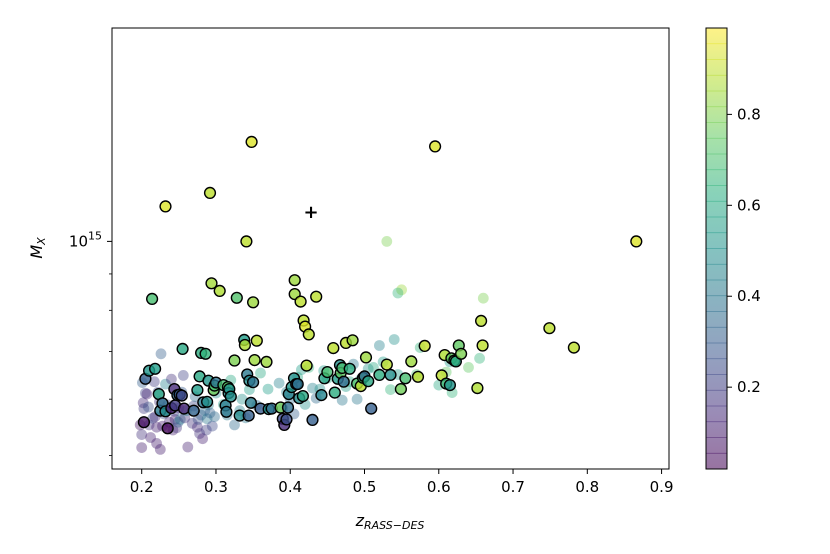  What do you see at coordinates (733, 248) in the screenshot?
I see `colorbar: 0.2 0.4 0.6 0.8` at bounding box center [733, 248].